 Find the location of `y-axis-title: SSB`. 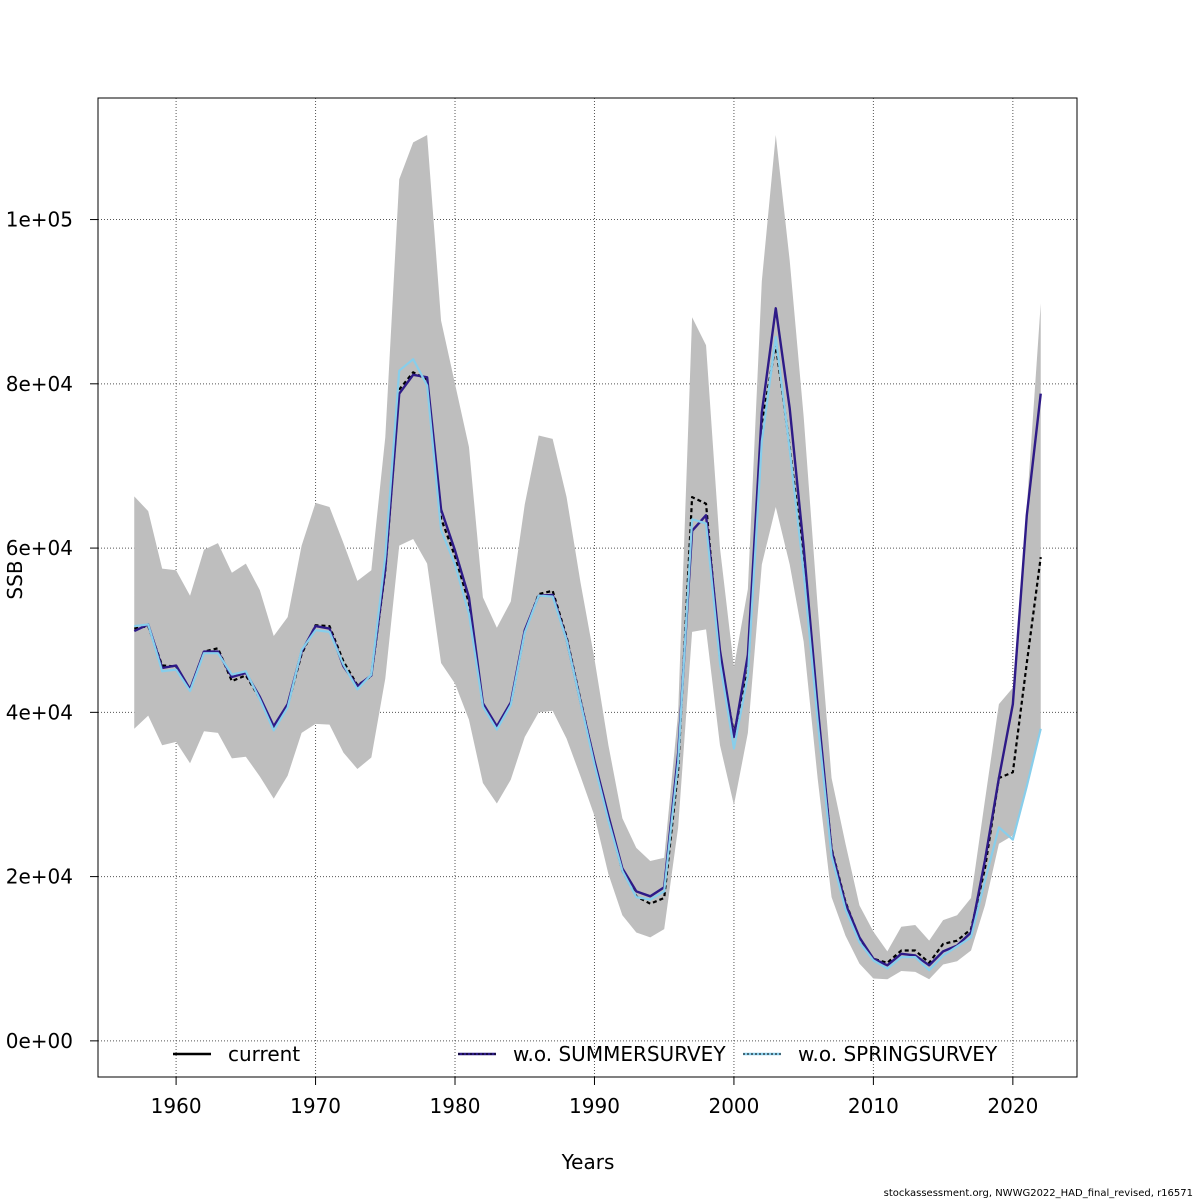

y-axis-title: SSB is located at coordinates (15, 579).